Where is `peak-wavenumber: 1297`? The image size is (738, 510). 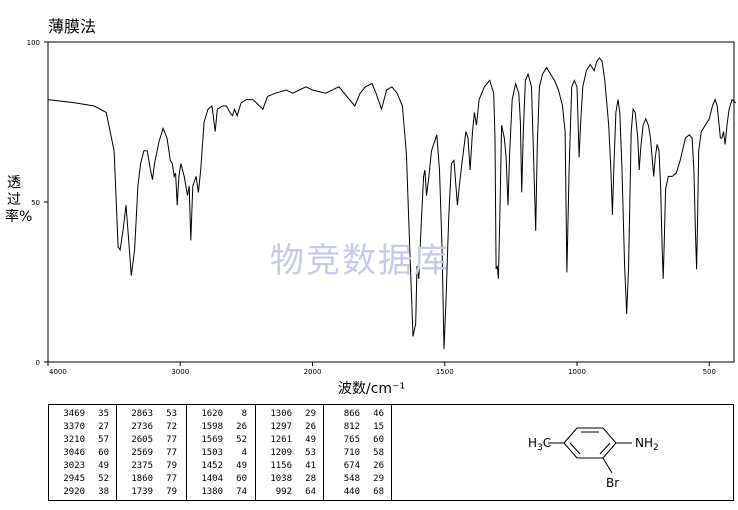 peak-wavenumber: 1297 is located at coordinates (281, 427).